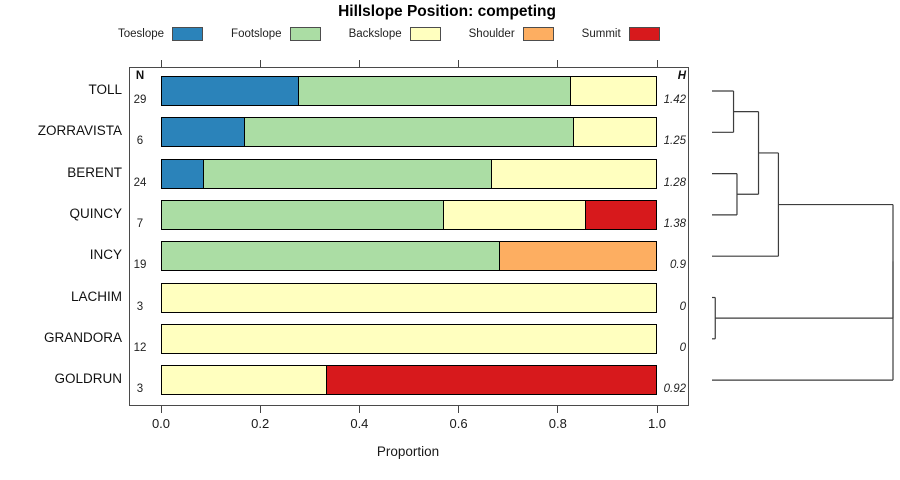 The height and width of the screenshot is (480, 900). What do you see at coordinates (96, 296) in the screenshot?
I see `row-label: LACHIM` at bounding box center [96, 296].